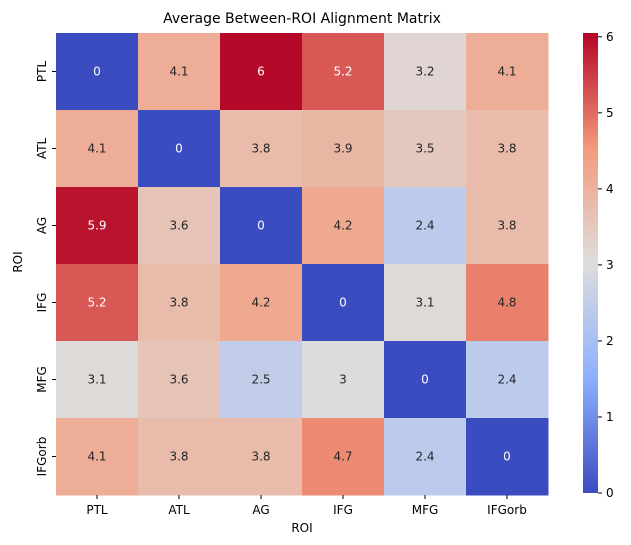  Describe the element at coordinates (42, 303) in the screenshot. I see `y-tick-label: IFG` at that location.